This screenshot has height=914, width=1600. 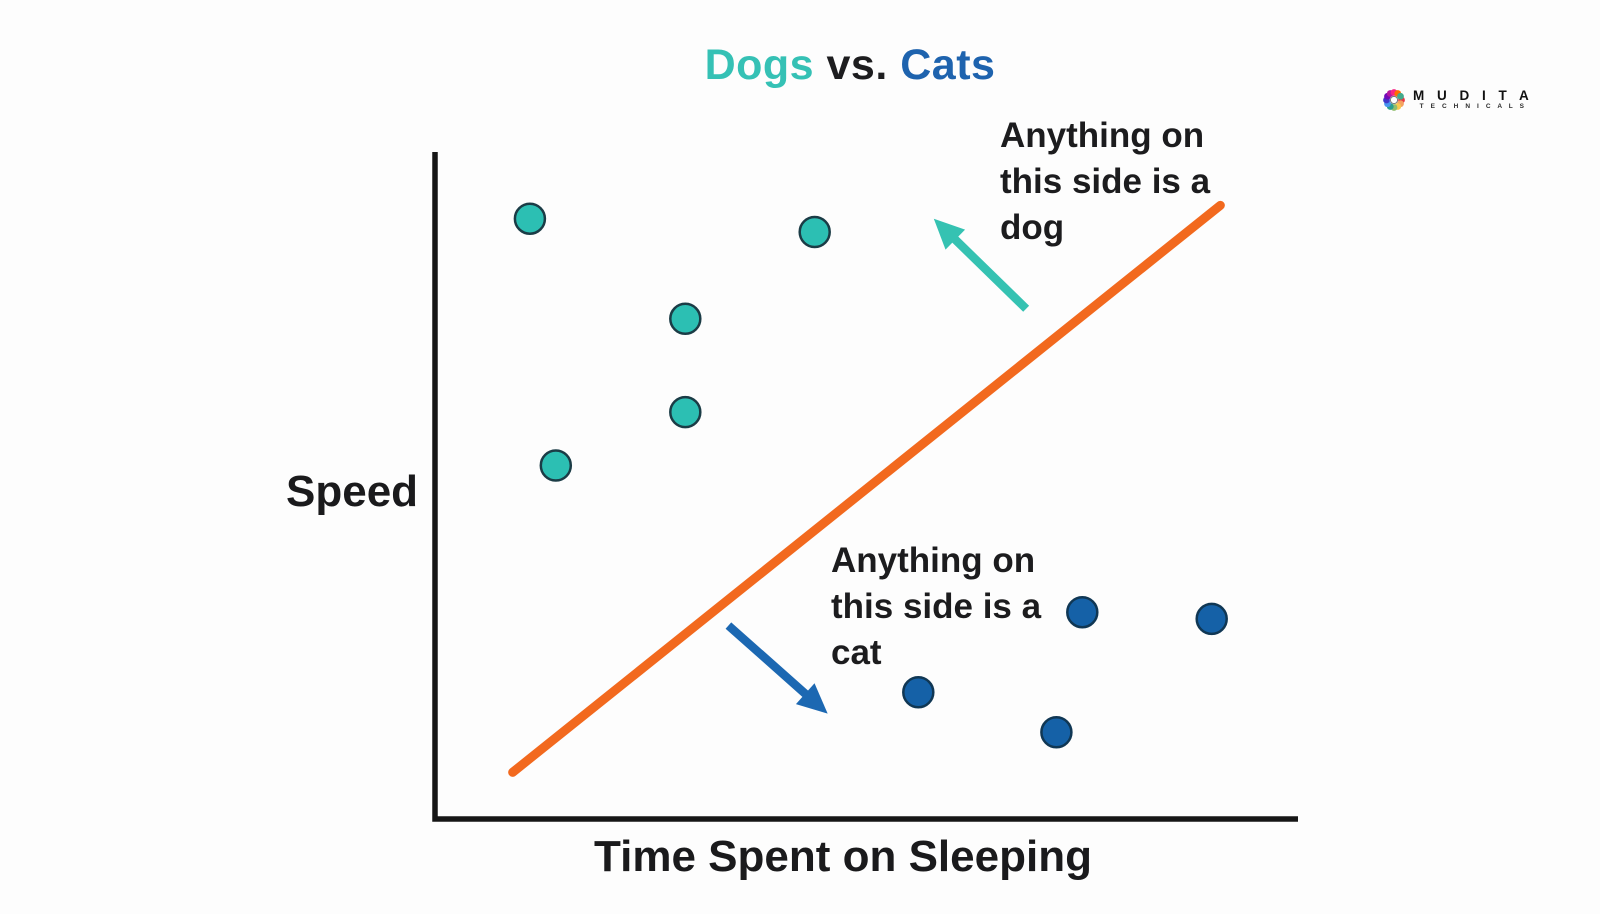 I want to click on brand-logo-icon, so click(x=1394, y=100).